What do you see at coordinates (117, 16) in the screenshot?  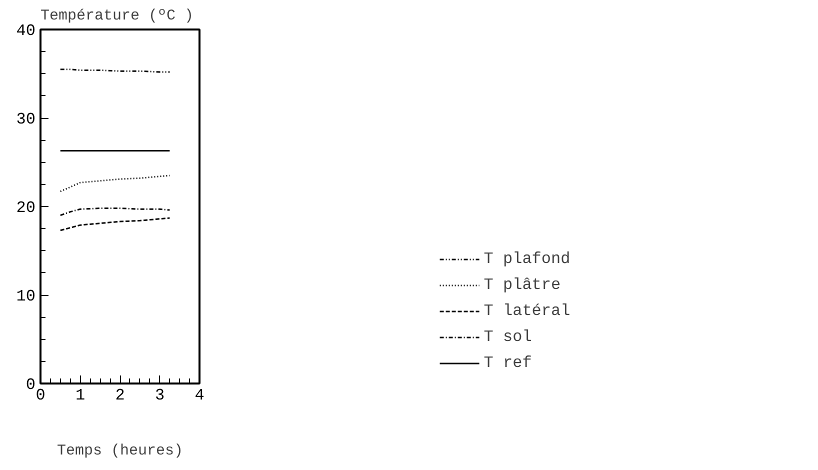 I see `y-axis-title: Température (ºC )` at bounding box center [117, 16].